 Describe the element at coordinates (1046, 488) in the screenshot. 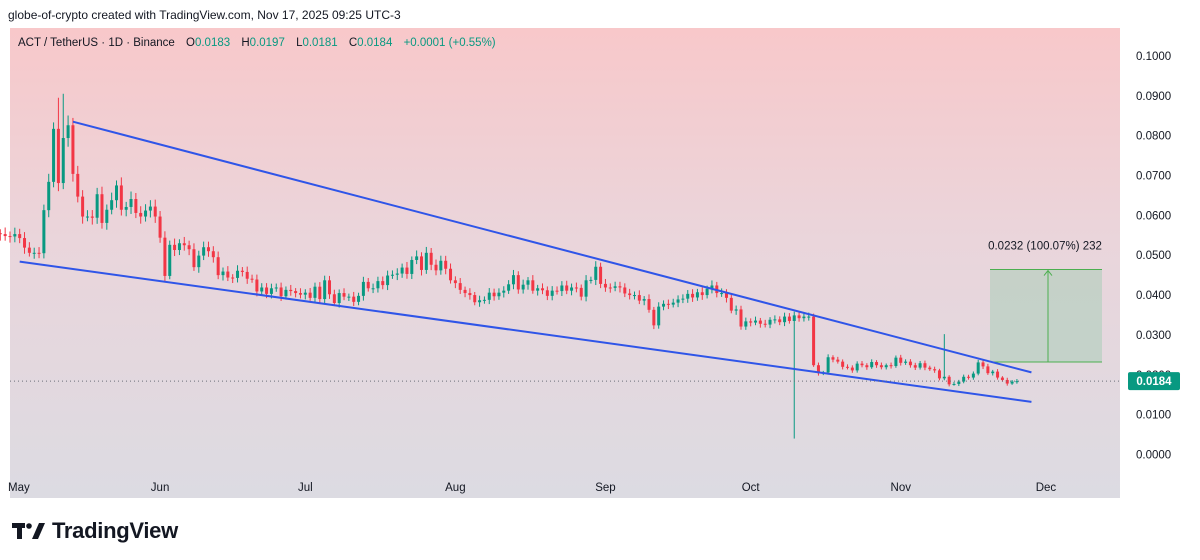

I see `x-tick-label: Dec` at that location.